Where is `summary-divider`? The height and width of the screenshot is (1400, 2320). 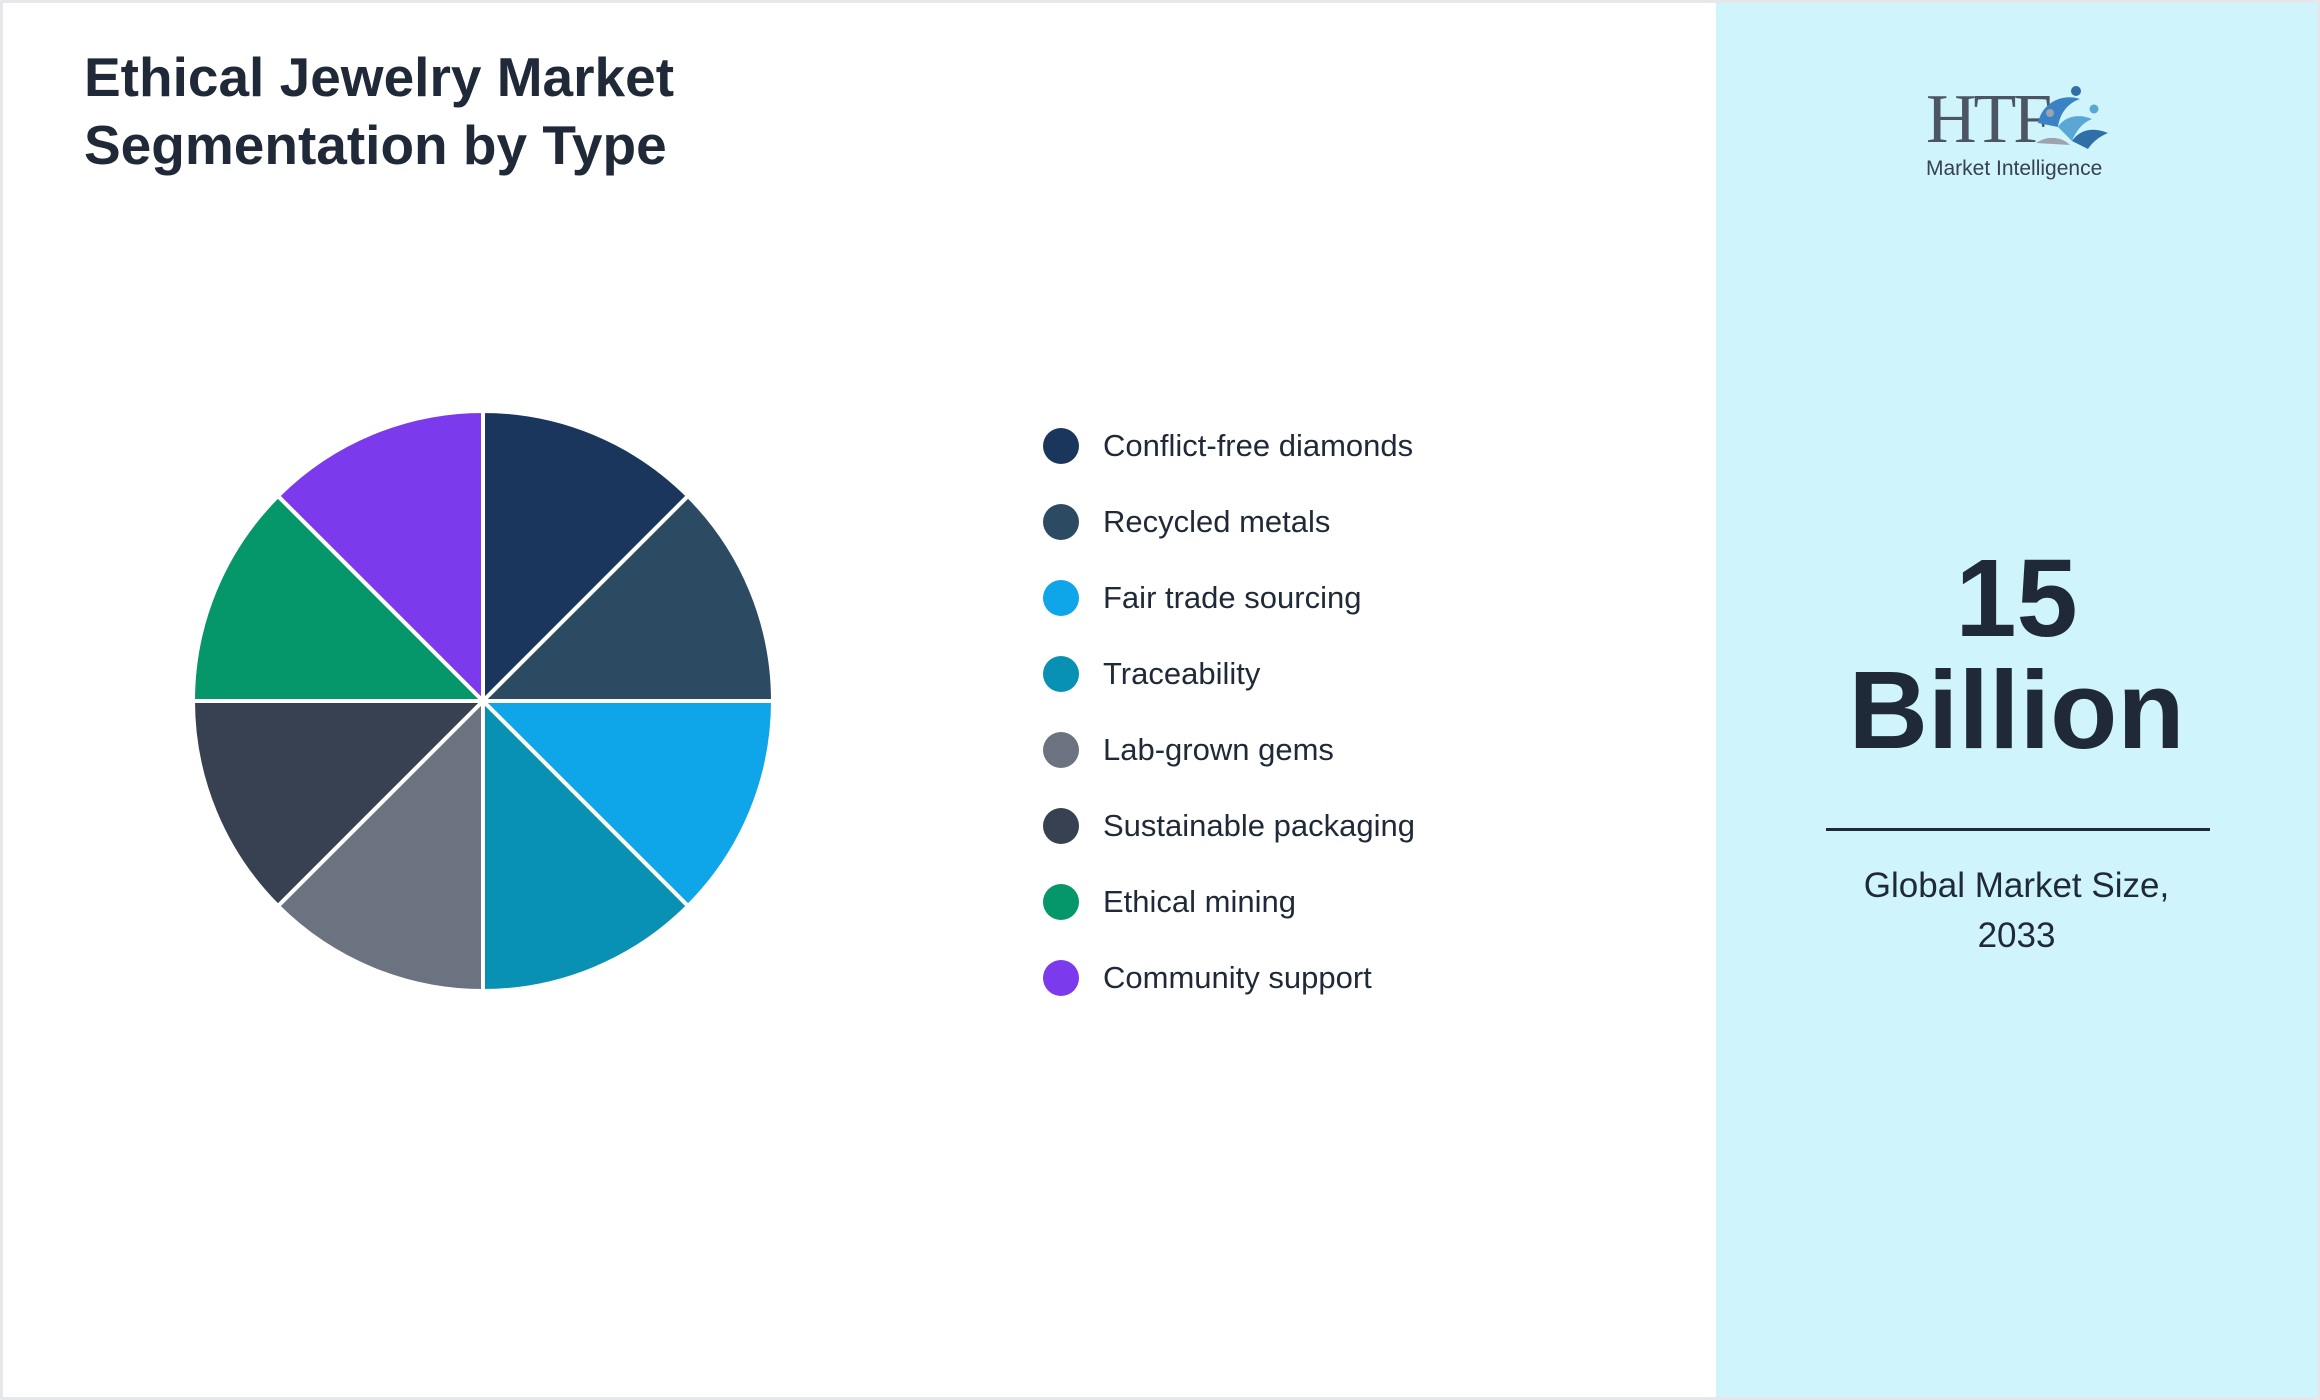 summary-divider is located at coordinates (2018, 829).